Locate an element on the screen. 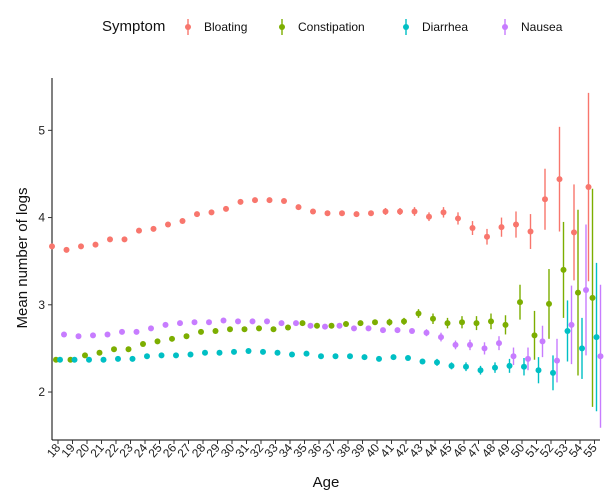 This screenshot has height=495, width=608. legend-key-point is located at coordinates (406, 27).